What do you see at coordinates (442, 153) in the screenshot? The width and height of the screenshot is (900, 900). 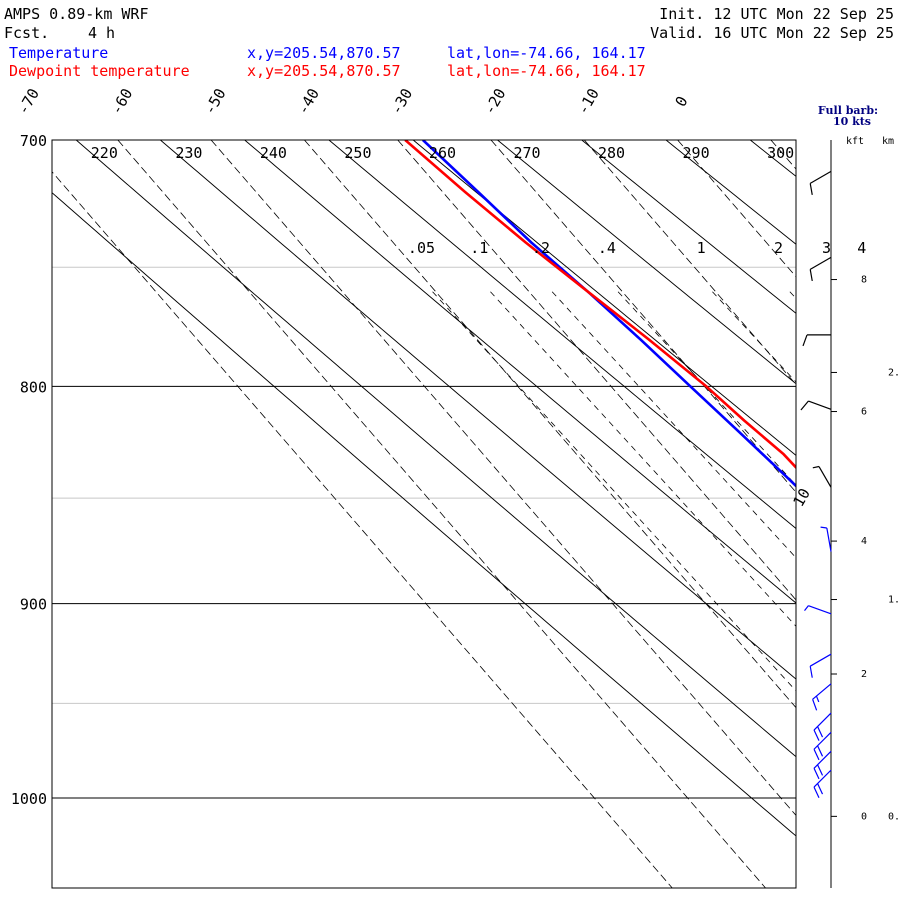 I see `dry-adiabat-label-260: 260` at bounding box center [442, 153].